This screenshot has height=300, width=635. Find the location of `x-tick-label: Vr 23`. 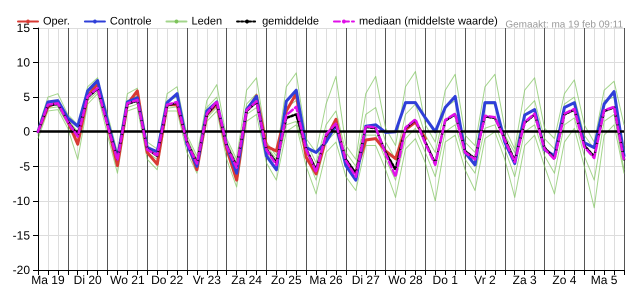

x-tick-label: Vr 23 is located at coordinates (207, 280).